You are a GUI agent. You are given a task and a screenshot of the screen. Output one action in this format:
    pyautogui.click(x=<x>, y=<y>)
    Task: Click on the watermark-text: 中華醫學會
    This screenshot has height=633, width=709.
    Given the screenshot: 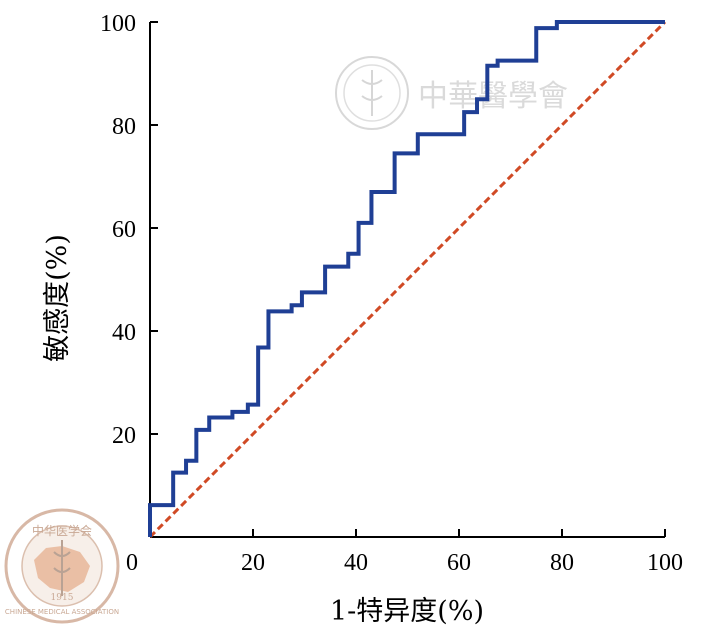 What is the action you would take?
    pyautogui.click(x=493, y=96)
    